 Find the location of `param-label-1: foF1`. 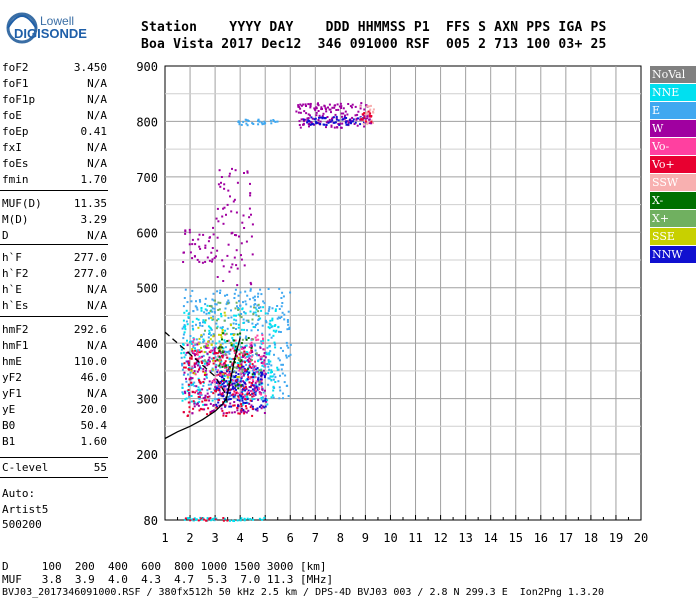

param-label-1: foF1 is located at coordinates (15, 83).